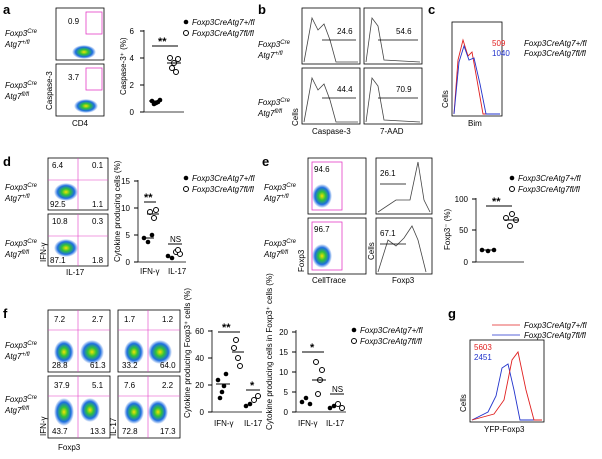  I want to click on gate-value: 54.6, so click(404, 31).